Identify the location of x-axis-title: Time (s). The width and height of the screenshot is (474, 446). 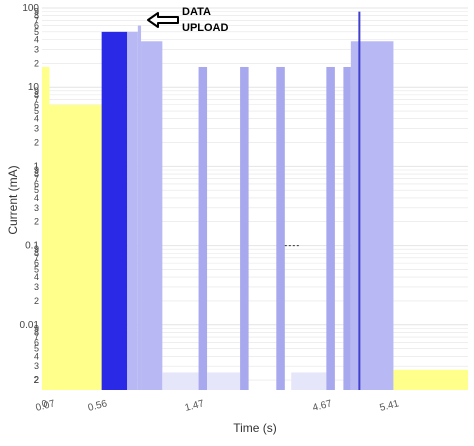
(255, 428).